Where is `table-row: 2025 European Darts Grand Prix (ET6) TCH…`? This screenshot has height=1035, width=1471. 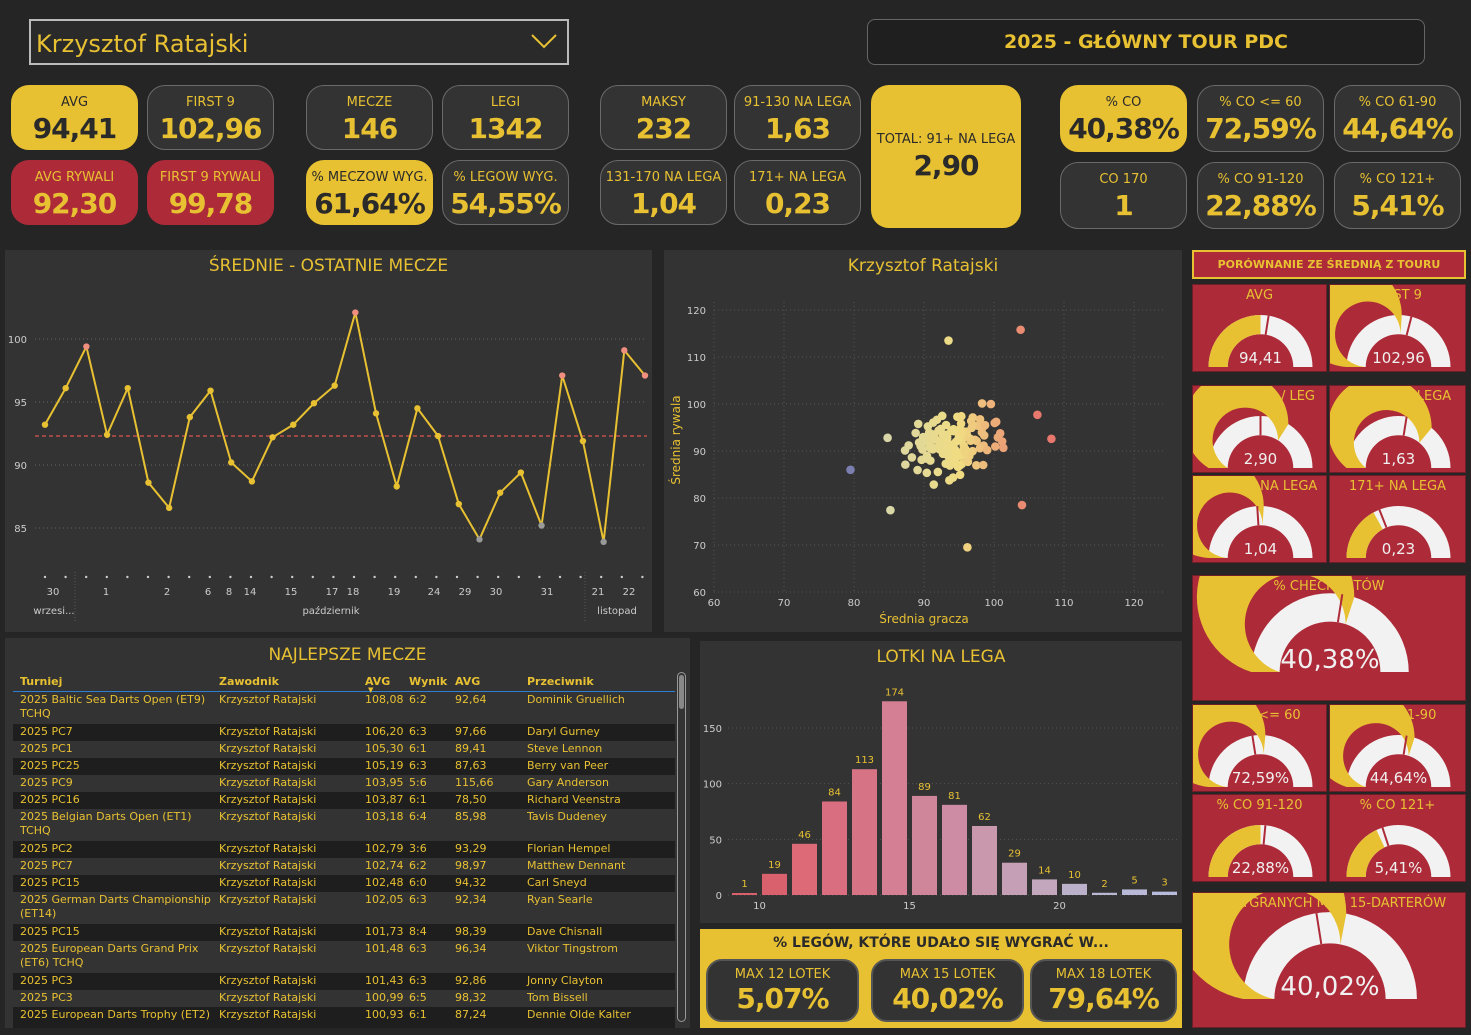
table-row: 2025 European Darts Grand Prix (ET6) TCH… is located at coordinates (344, 957).